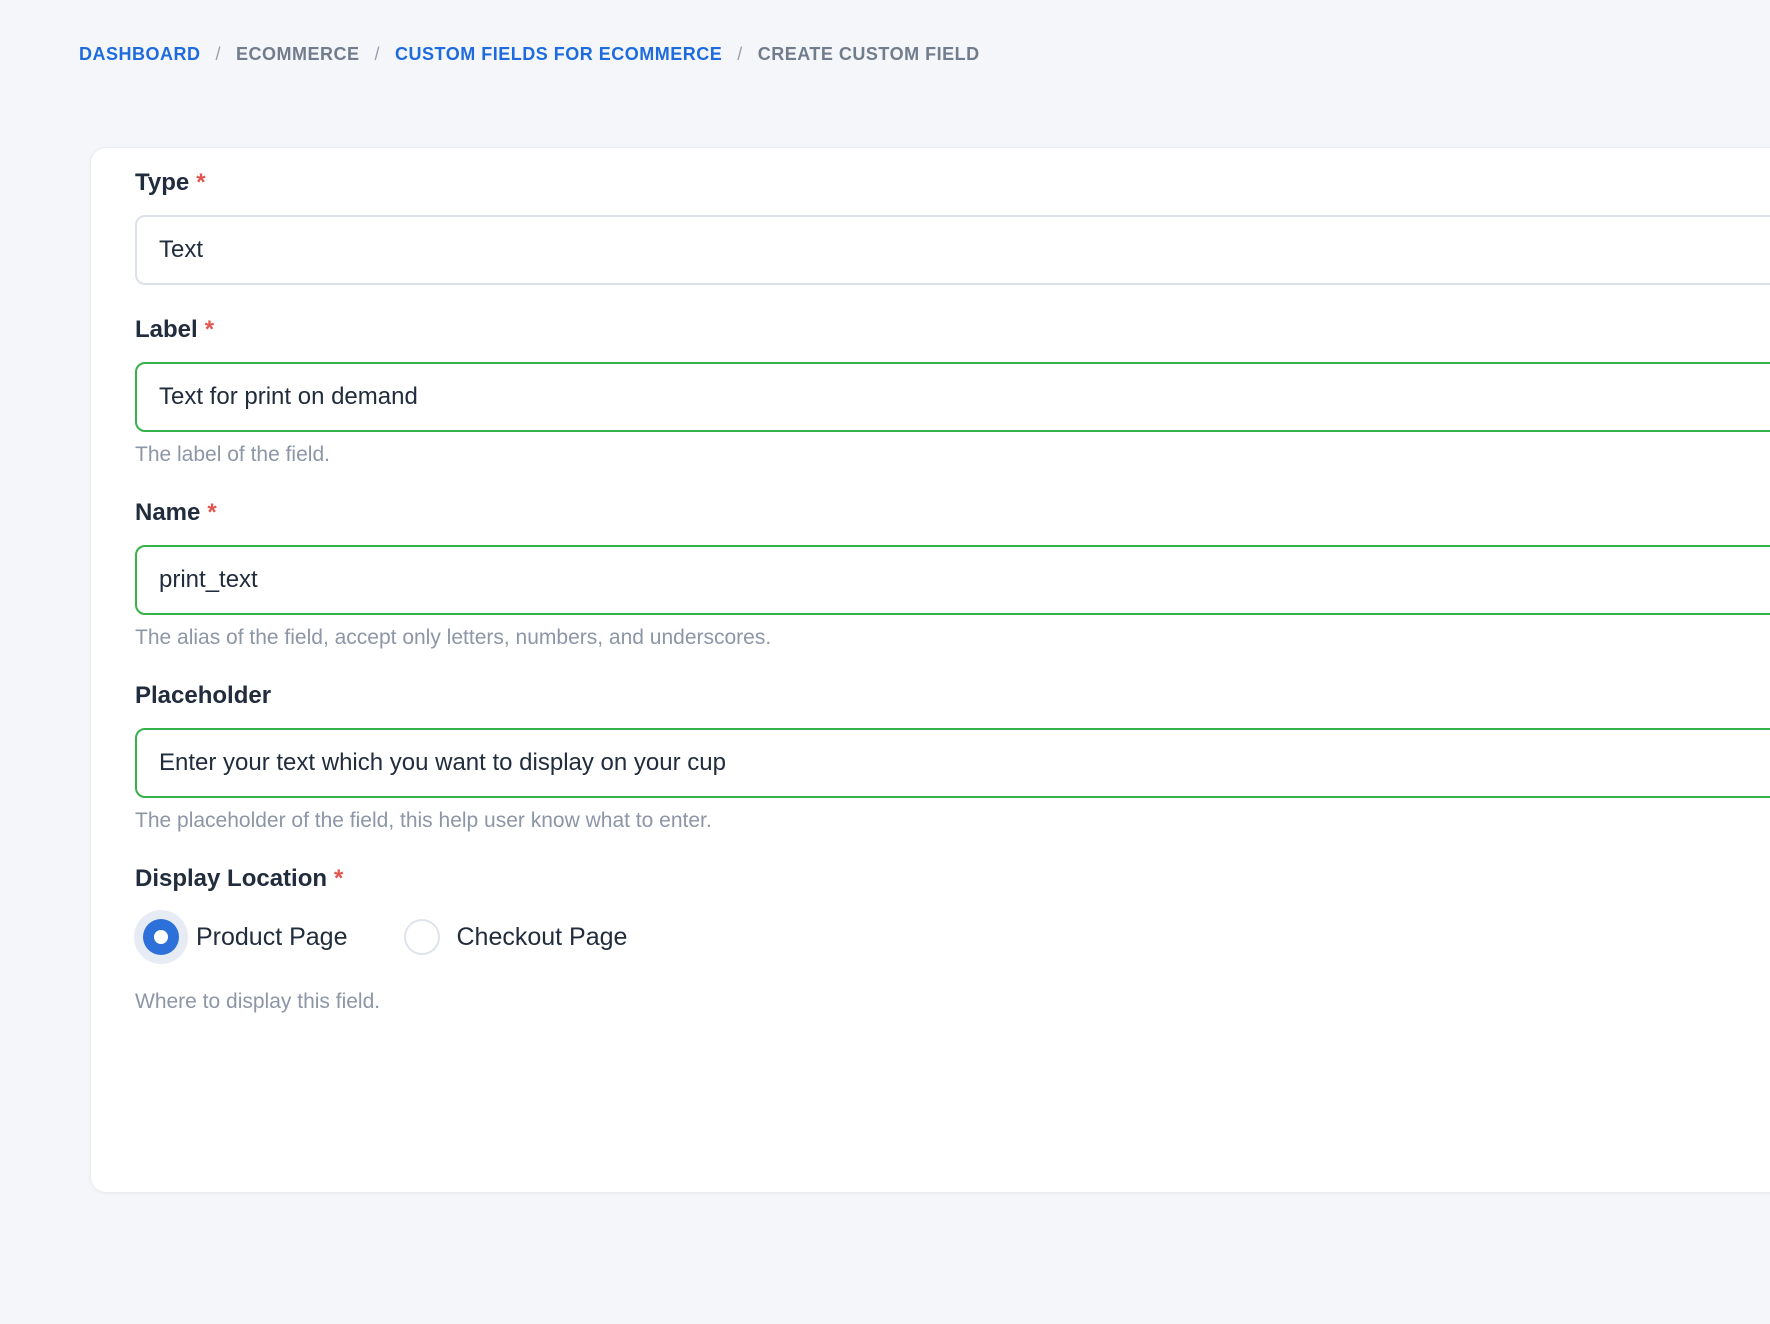 The width and height of the screenshot is (1770, 1324). What do you see at coordinates (231, 878) in the screenshot?
I see `display-location-label-text: Display Location` at bounding box center [231, 878].